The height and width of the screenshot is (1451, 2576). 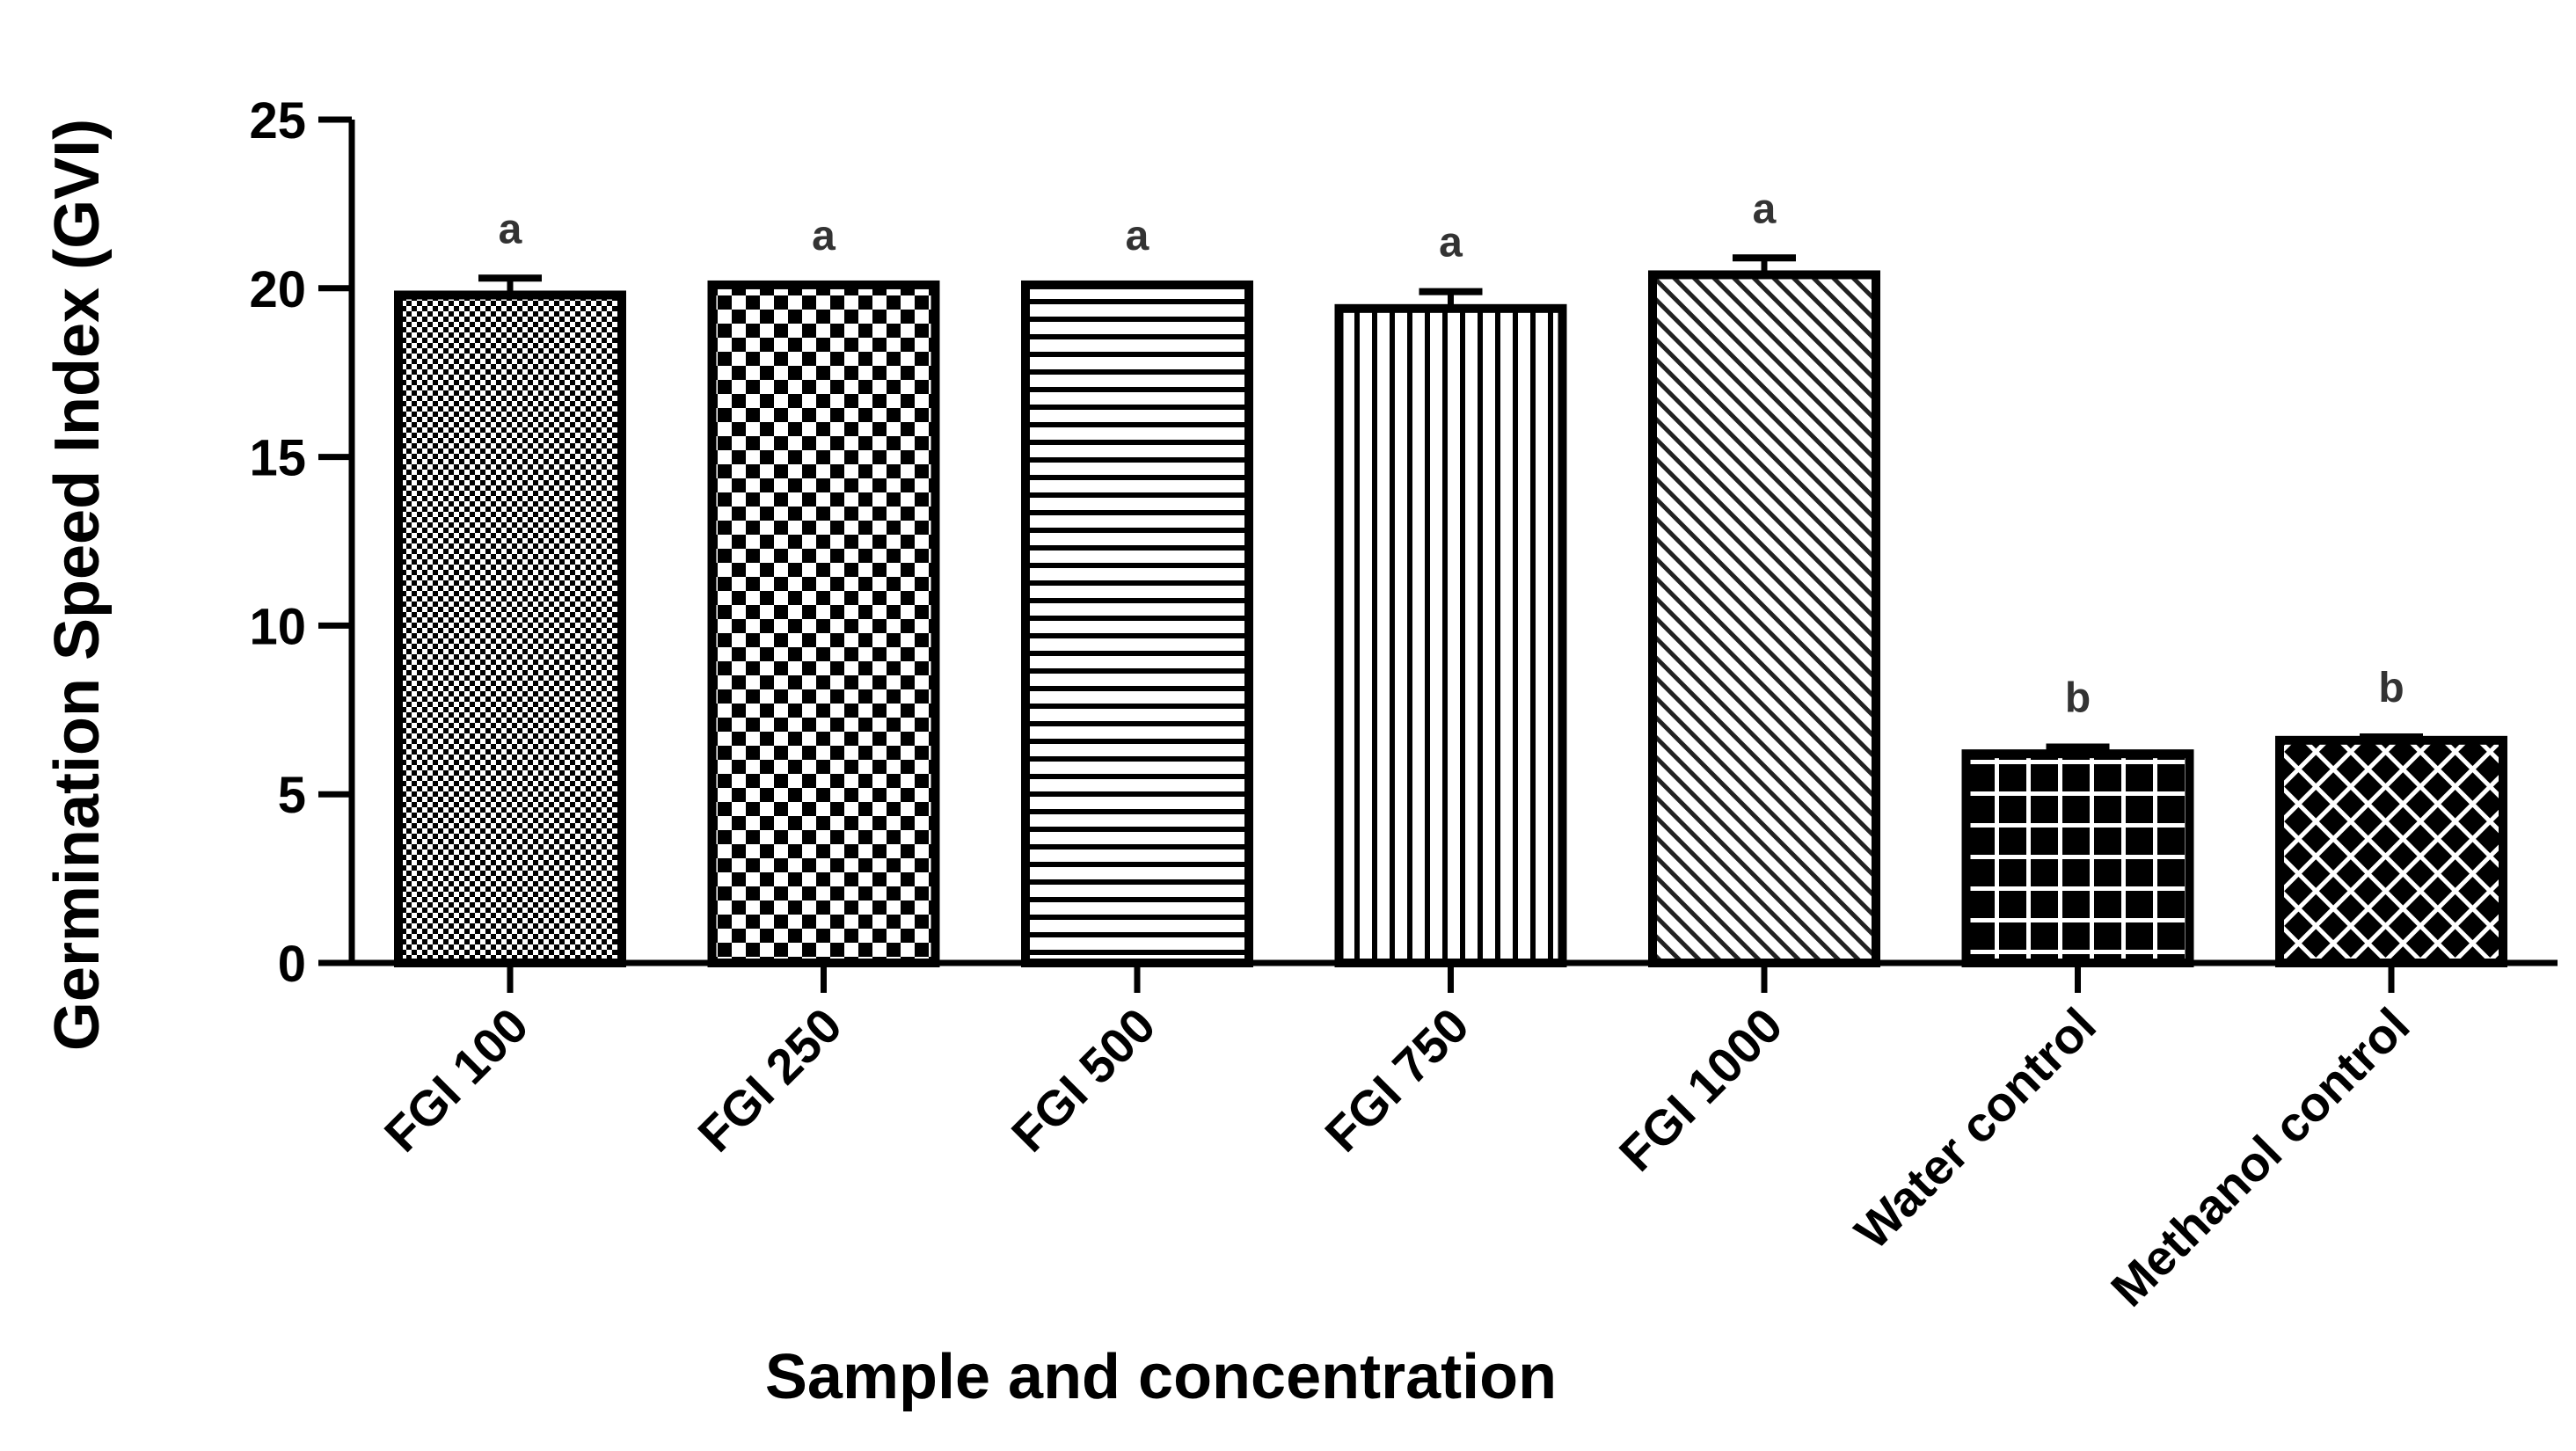 I want to click on y-axis-title: Germination Speed Index (GVI), so click(x=77, y=585).